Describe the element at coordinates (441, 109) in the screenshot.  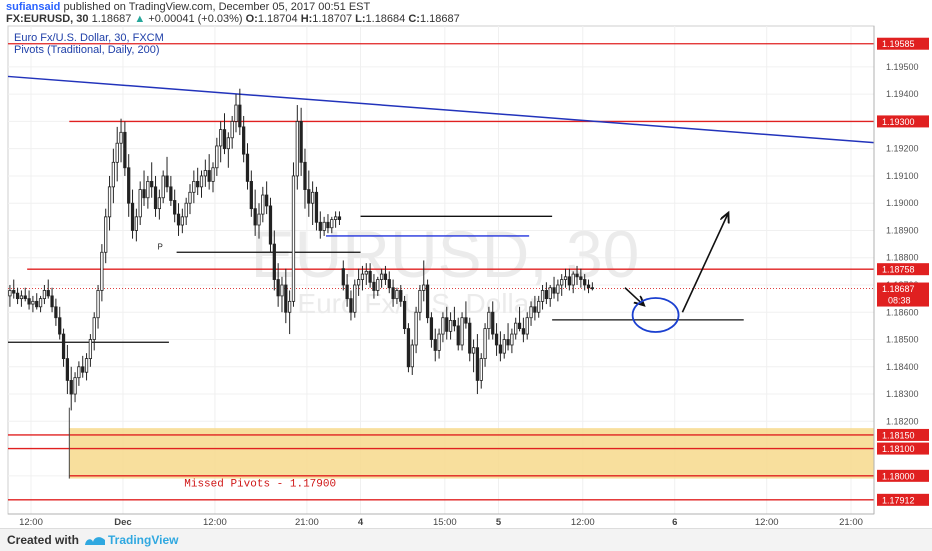
I see `trend-line` at that location.